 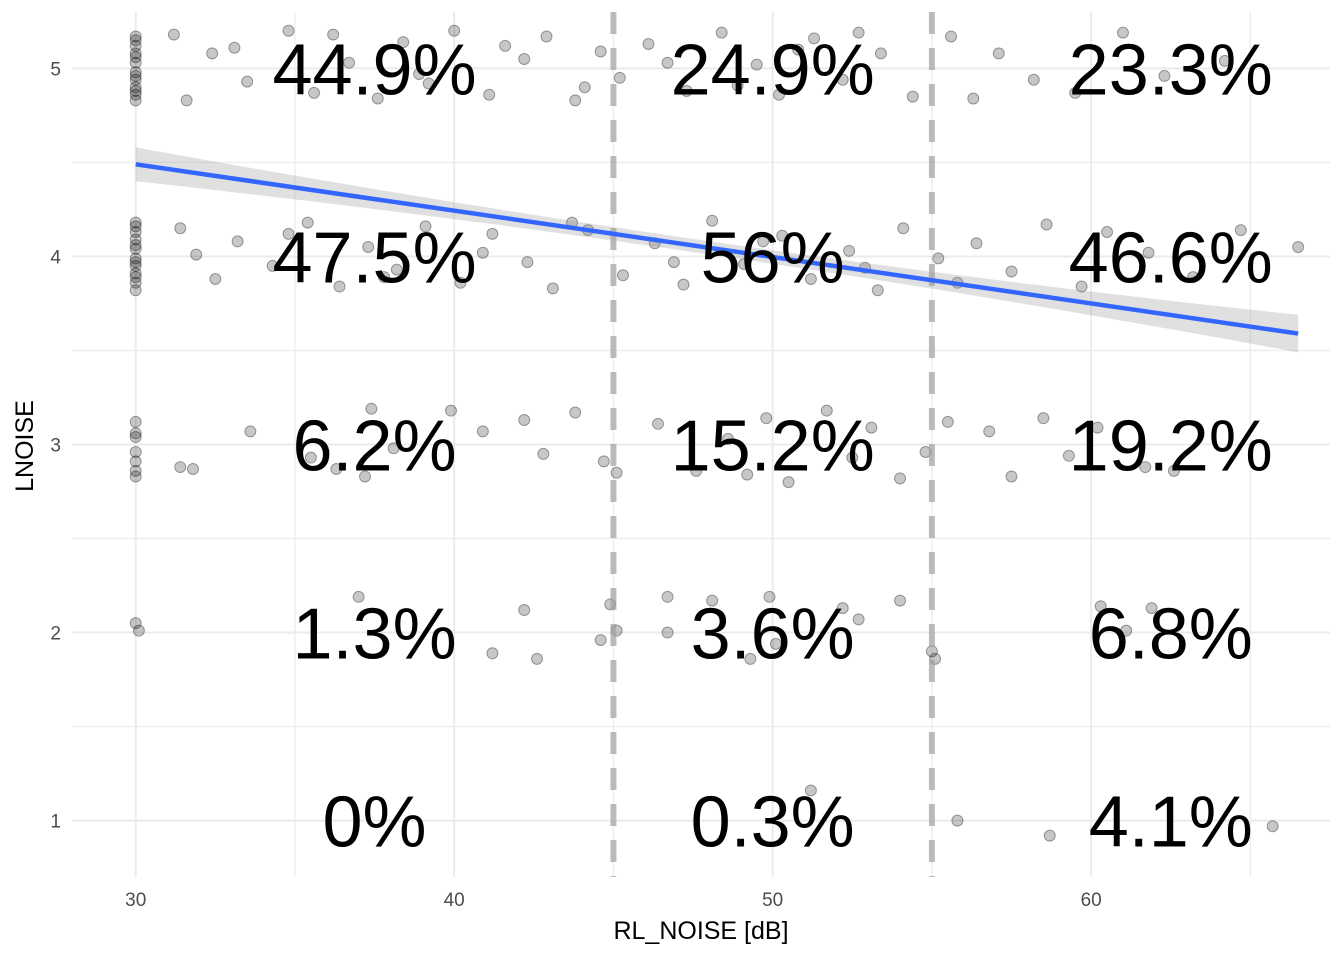 I want to click on percent-label: 6.8%, so click(x=1171, y=635).